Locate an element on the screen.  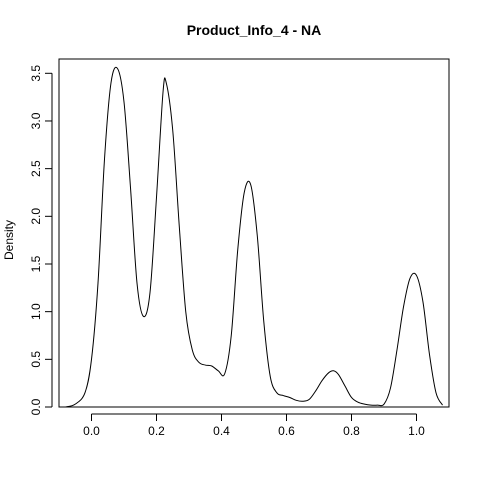
x-tick-label: 0.4 is located at coordinates (221, 431).